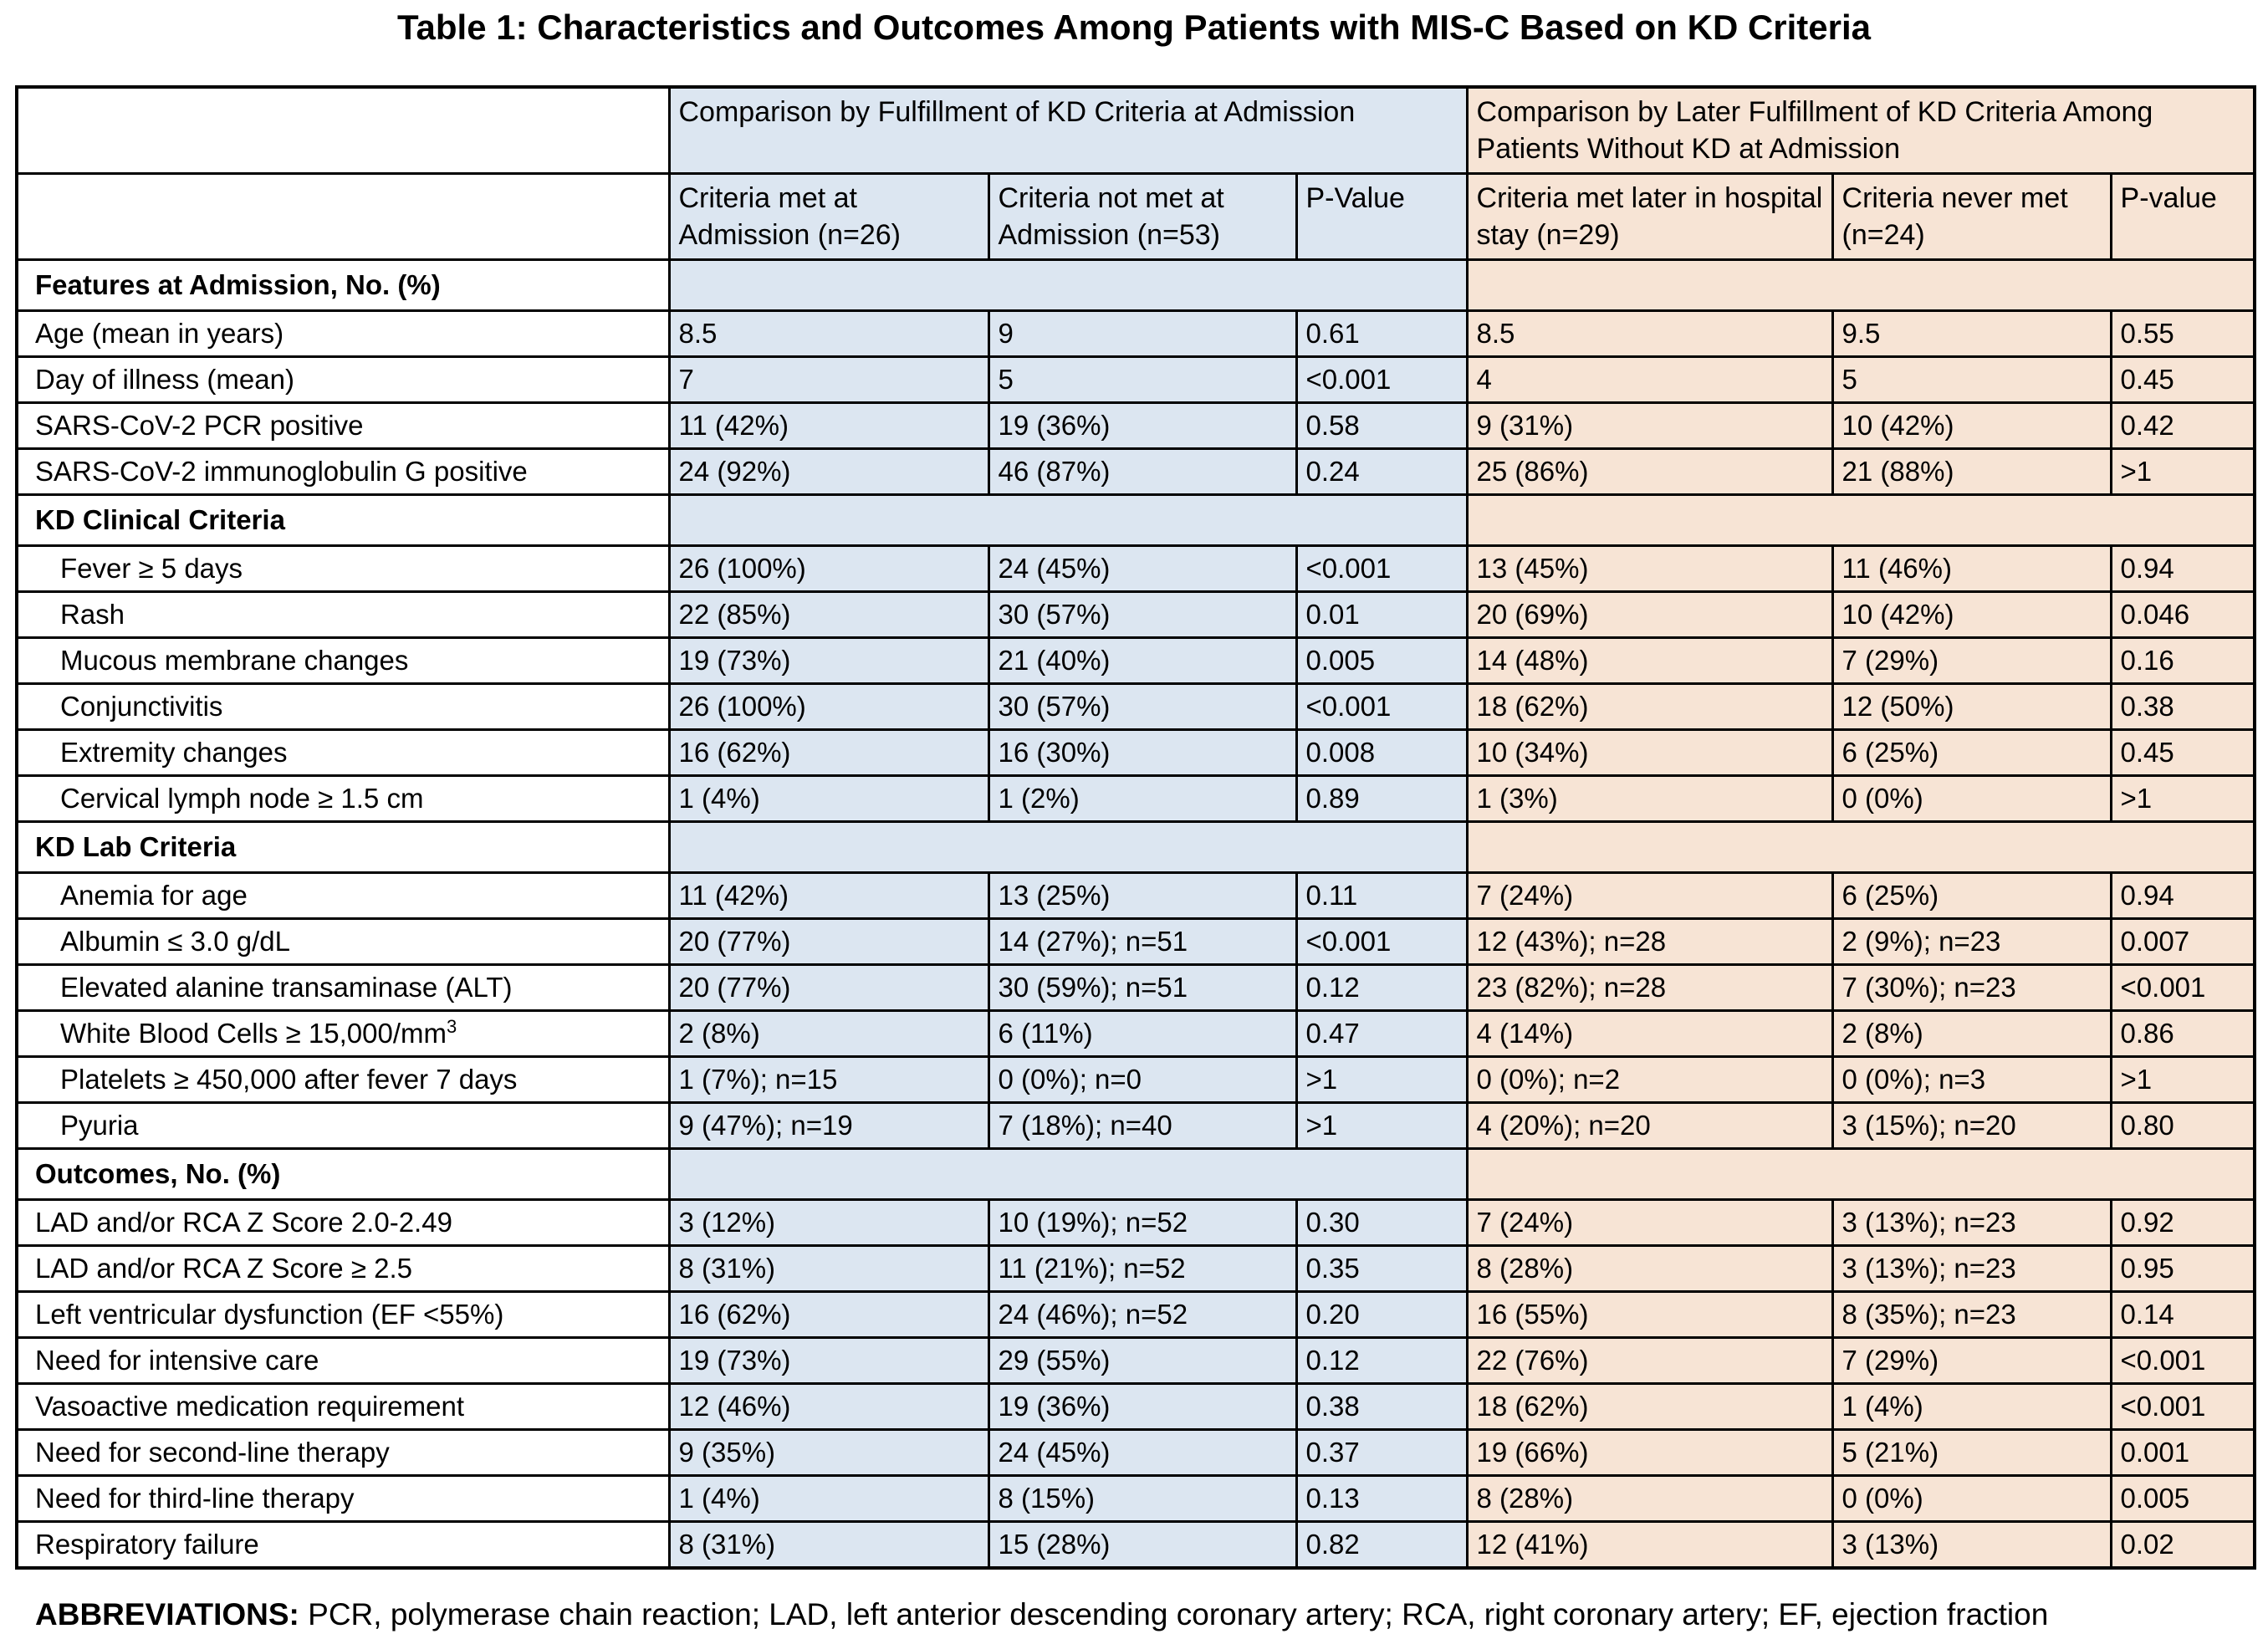 The image size is (2268, 1634). What do you see at coordinates (1382, 1223) in the screenshot?
I see `pvalue-cell: 0.30` at bounding box center [1382, 1223].